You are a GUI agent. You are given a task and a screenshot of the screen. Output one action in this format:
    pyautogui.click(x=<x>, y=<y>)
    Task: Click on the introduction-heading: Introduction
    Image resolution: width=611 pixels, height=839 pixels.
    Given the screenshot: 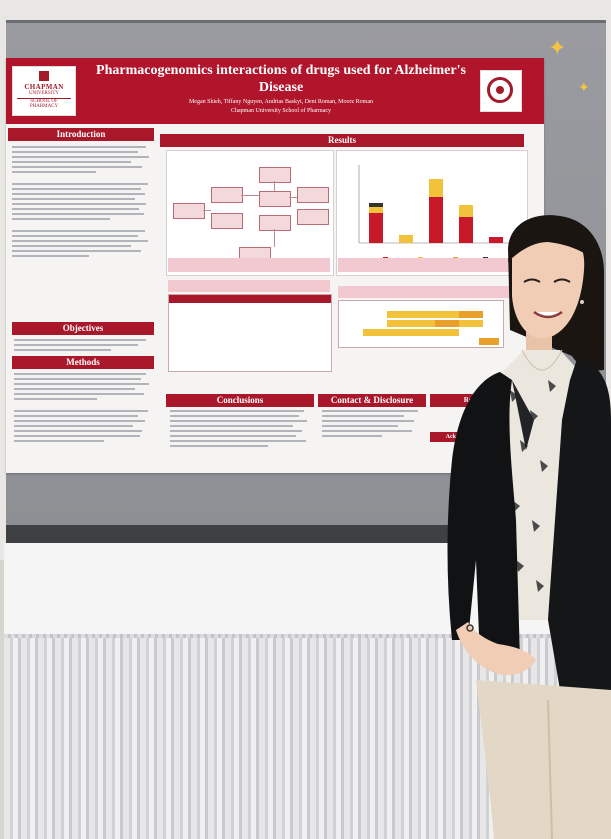 What is the action you would take?
    pyautogui.click(x=81, y=134)
    